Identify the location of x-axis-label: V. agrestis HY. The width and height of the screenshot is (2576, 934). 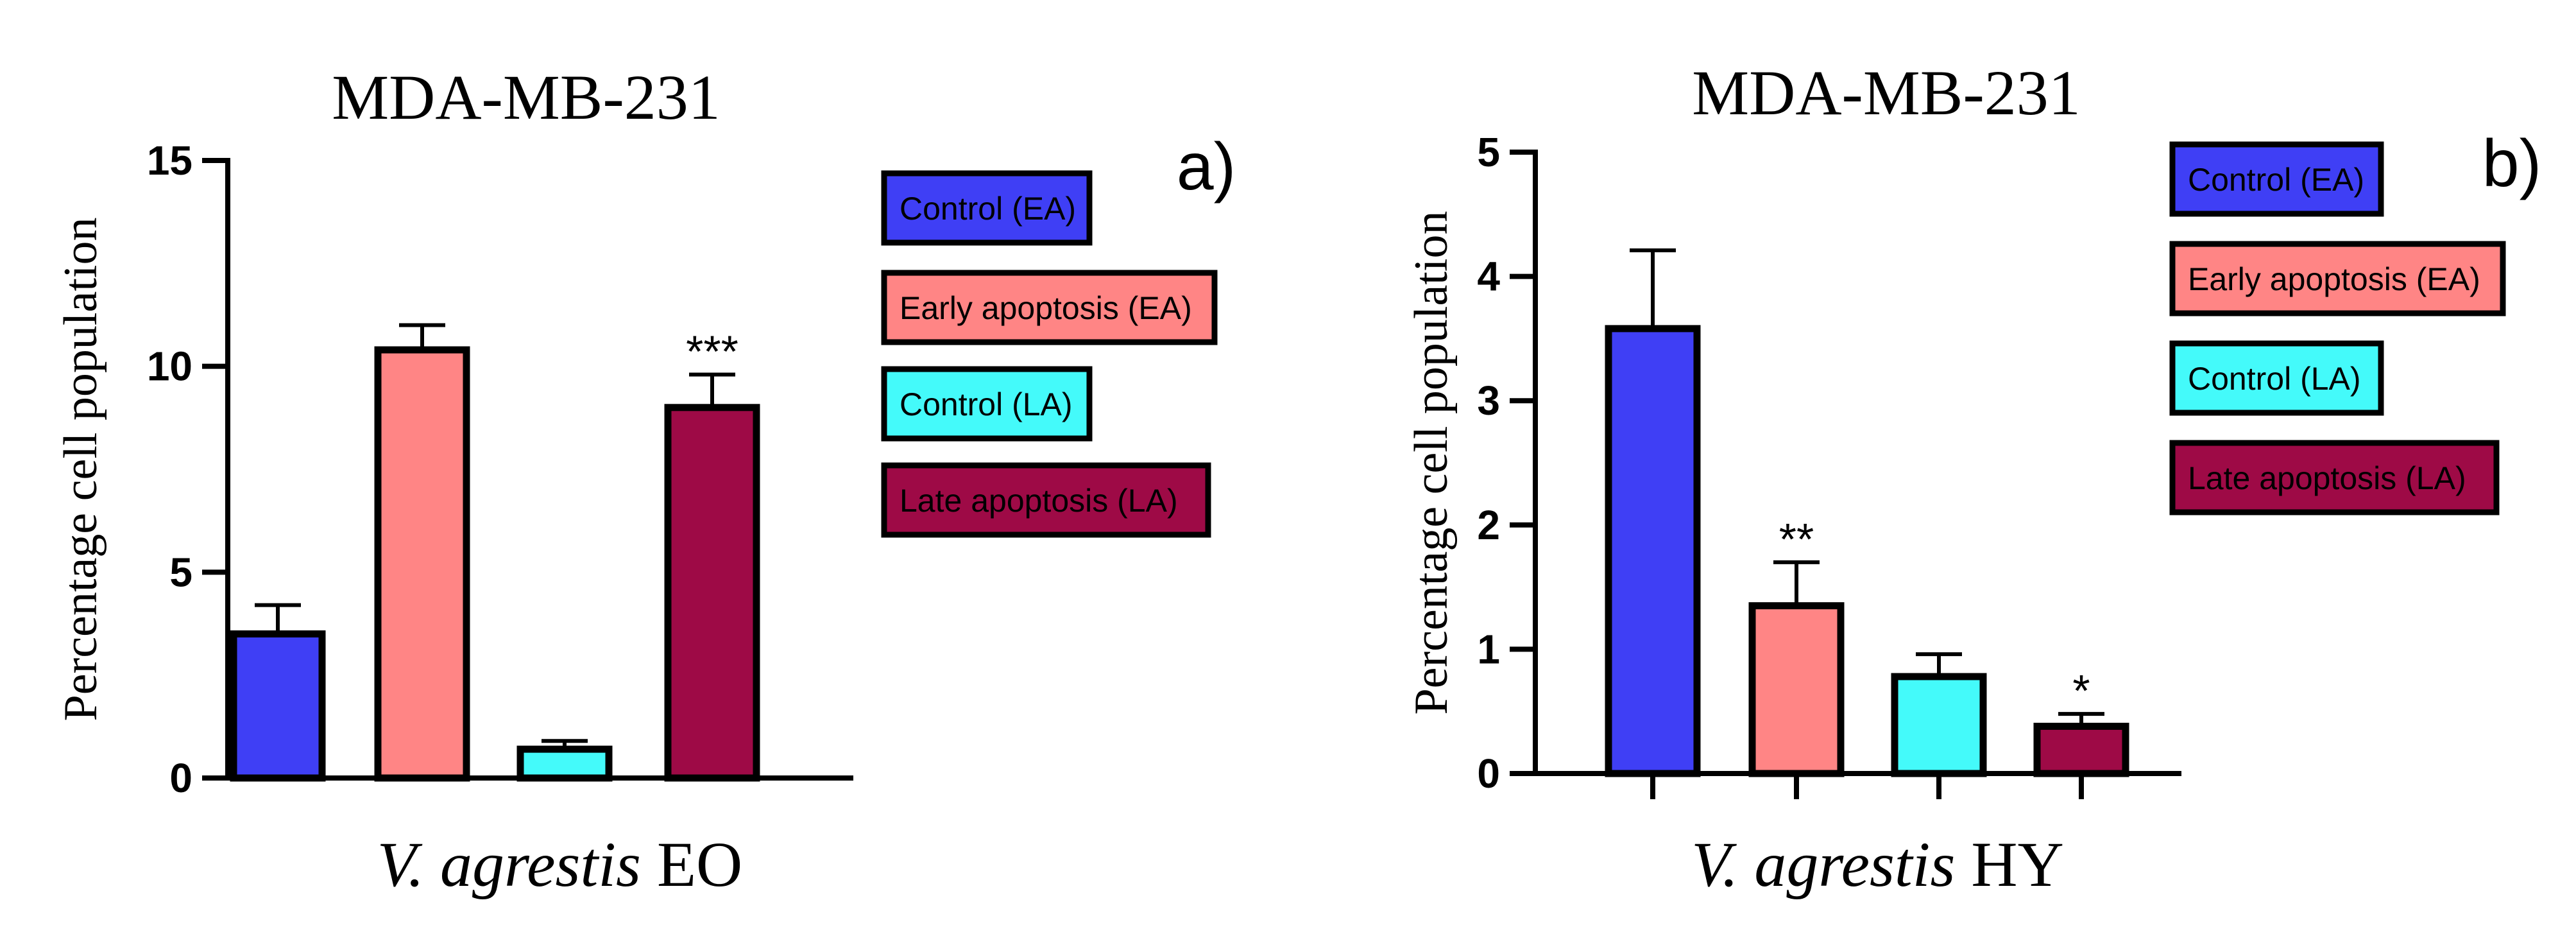
(1877, 865).